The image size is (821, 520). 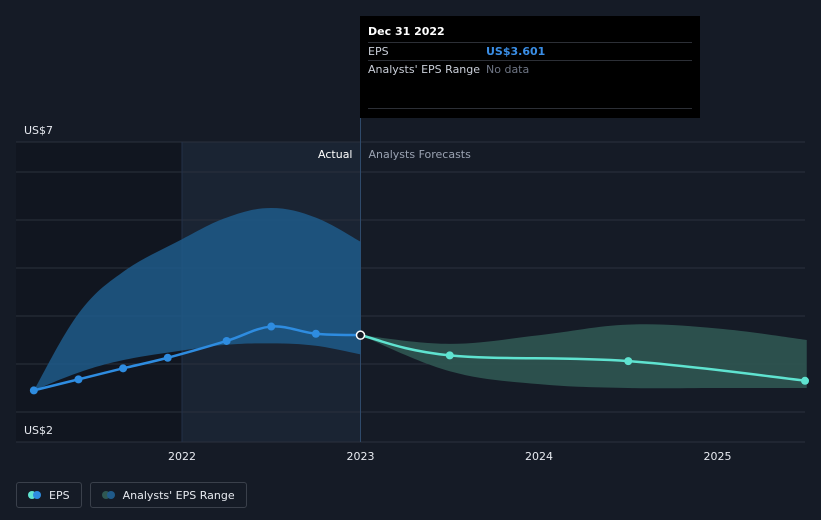 What do you see at coordinates (361, 456) in the screenshot?
I see `x-tick-label: 2023` at bounding box center [361, 456].